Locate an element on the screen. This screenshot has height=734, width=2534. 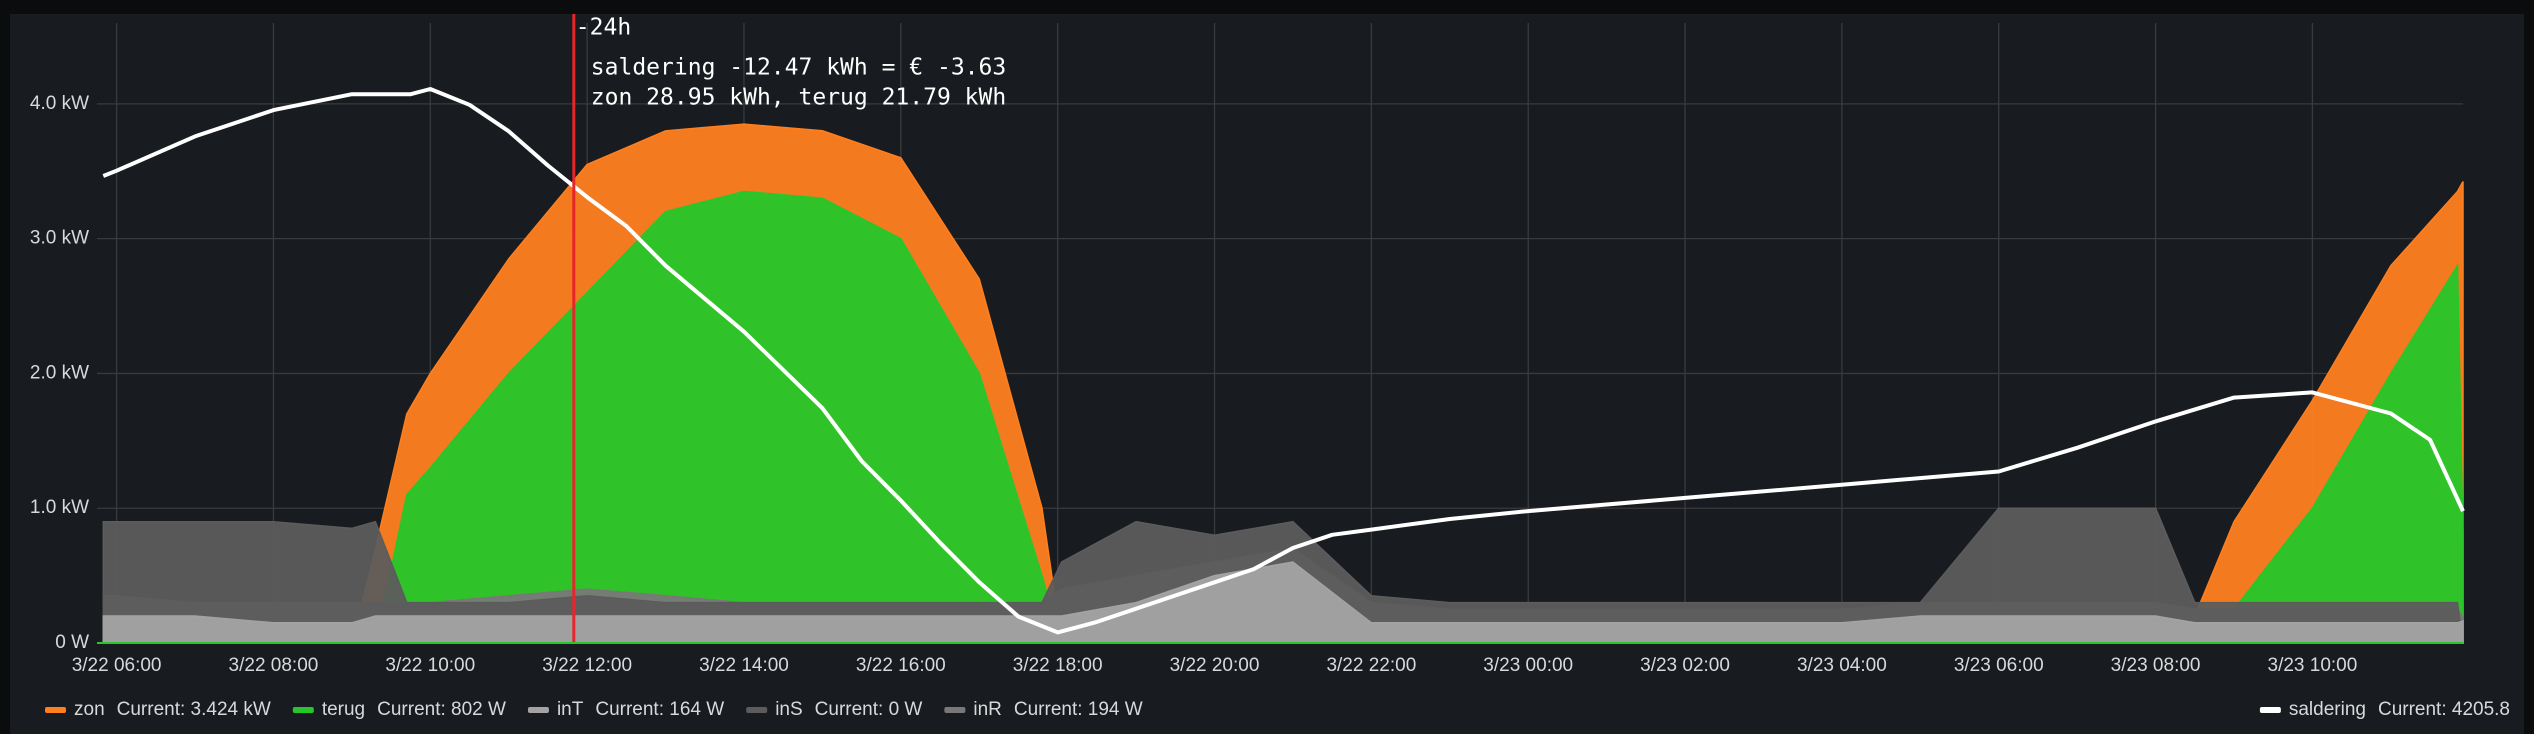
legend-label: terug is located at coordinates (343, 709).